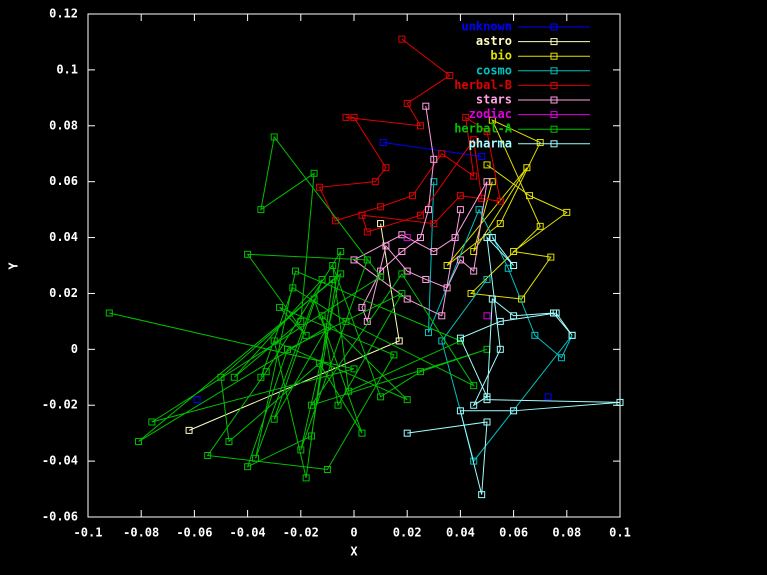 Image resolution: width=767 pixels, height=575 pixels. I want to click on y-tick-label: 0.08, so click(63, 125).